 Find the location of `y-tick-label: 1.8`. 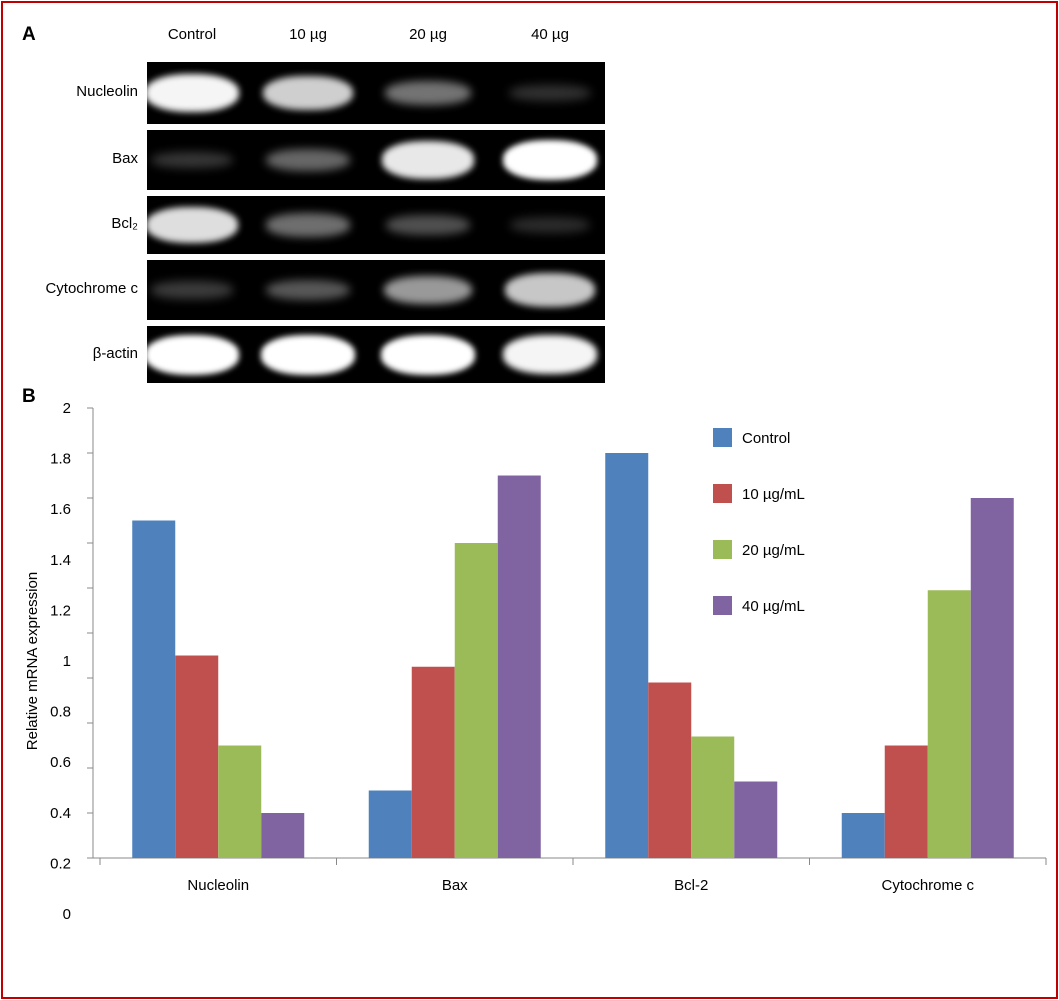

y-tick-label: 1.8 is located at coordinates (60, 459).